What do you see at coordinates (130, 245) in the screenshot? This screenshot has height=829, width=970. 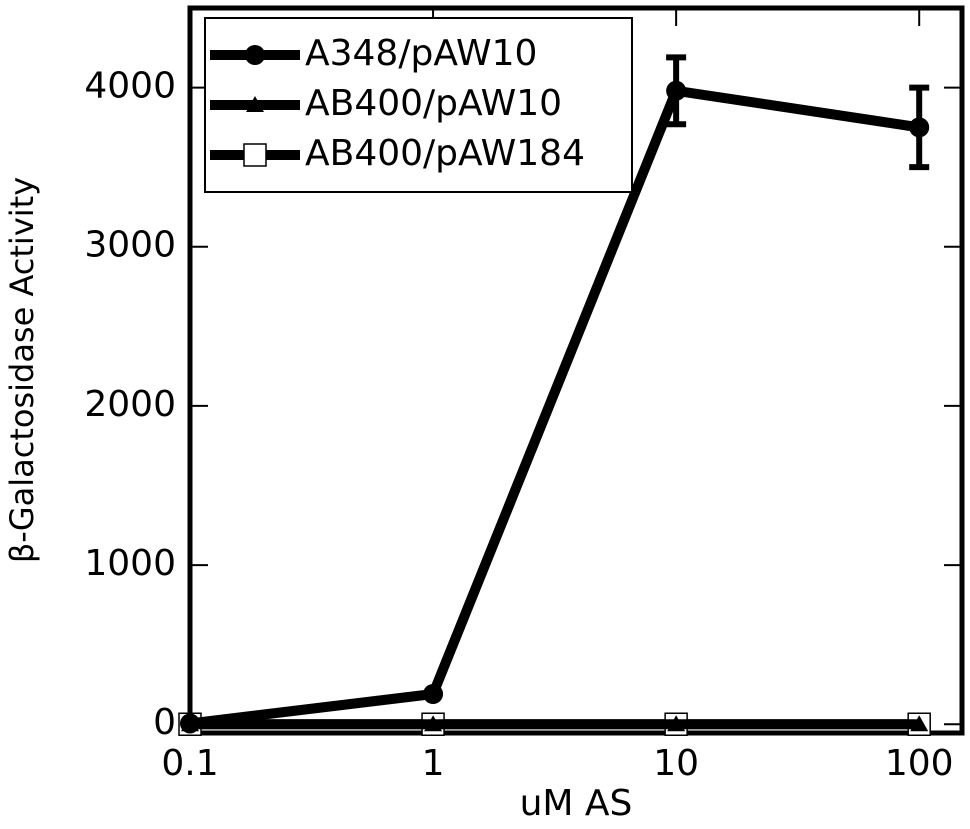 I see `y-tick-label: 3000` at bounding box center [130, 245].